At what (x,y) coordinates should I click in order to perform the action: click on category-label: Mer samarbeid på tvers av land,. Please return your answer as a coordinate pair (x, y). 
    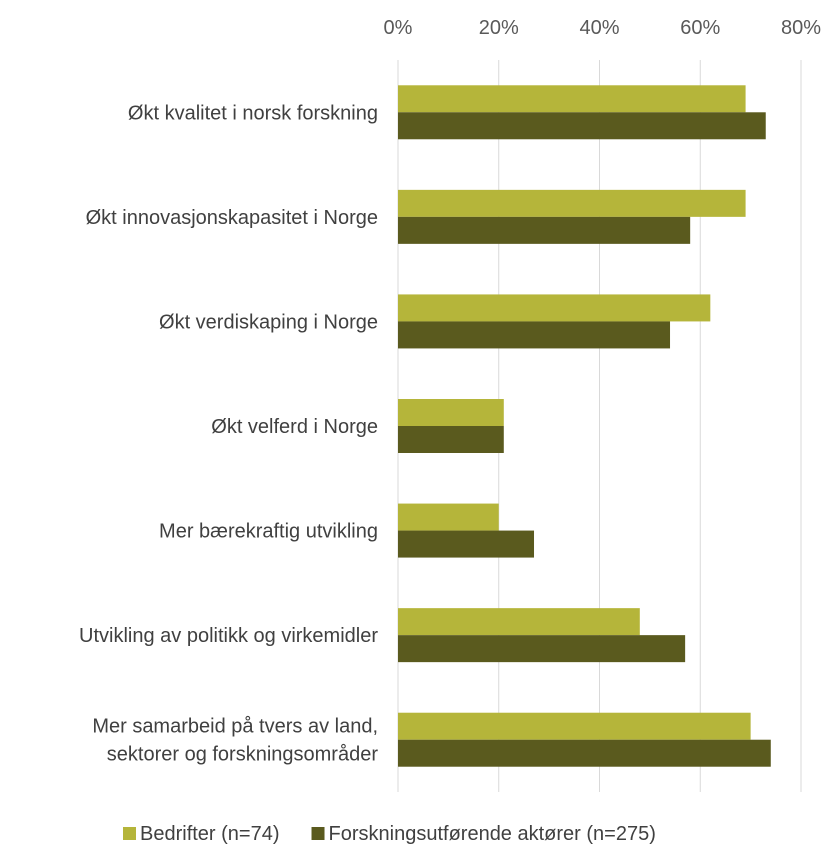
    Looking at the image, I should click on (235, 727).